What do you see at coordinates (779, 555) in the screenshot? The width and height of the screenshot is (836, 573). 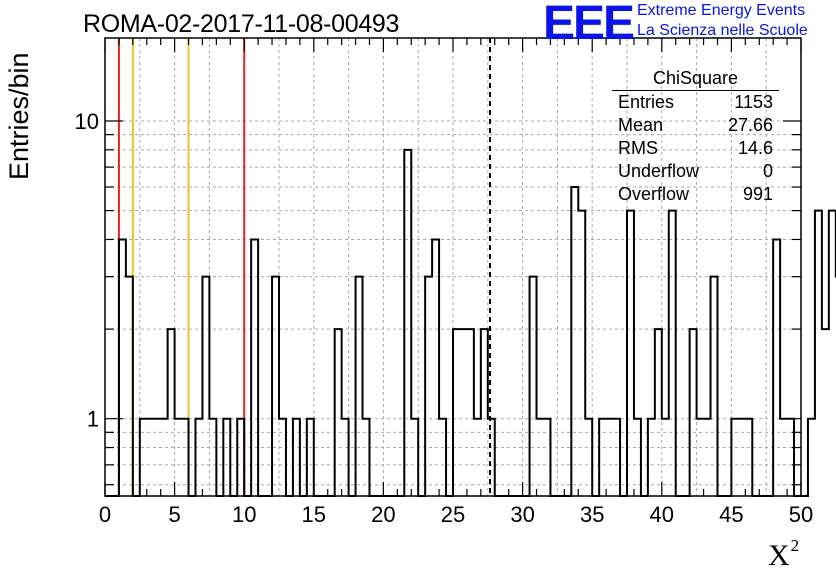 I see `x-axis-label-base: X` at bounding box center [779, 555].